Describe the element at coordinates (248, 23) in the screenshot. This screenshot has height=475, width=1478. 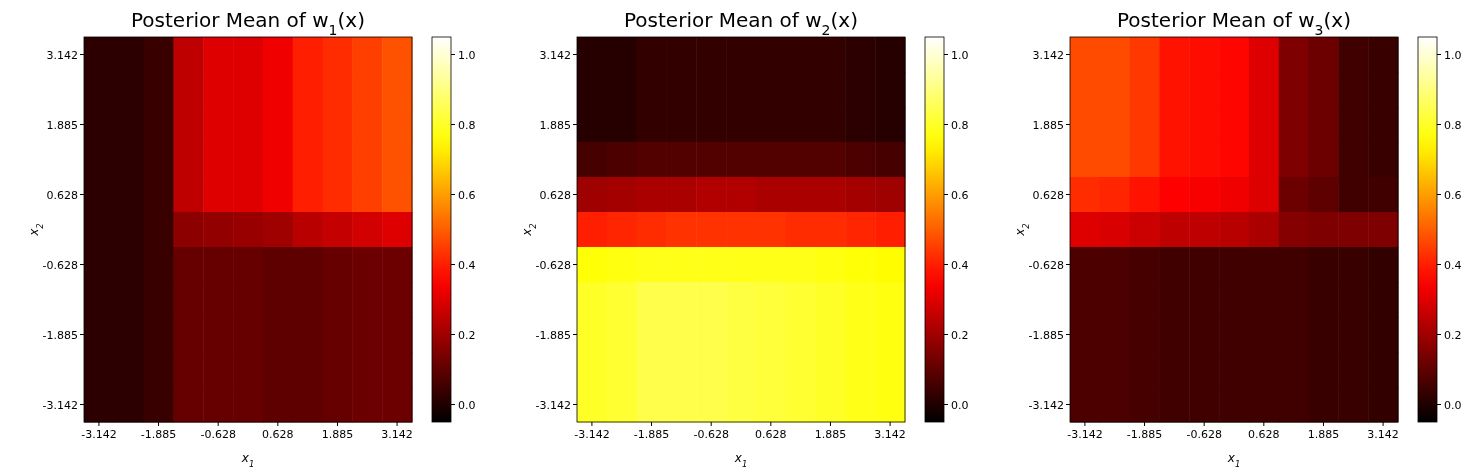
I see `chart-title: Posterior Mean of w$_{1}$(x)` at that location.